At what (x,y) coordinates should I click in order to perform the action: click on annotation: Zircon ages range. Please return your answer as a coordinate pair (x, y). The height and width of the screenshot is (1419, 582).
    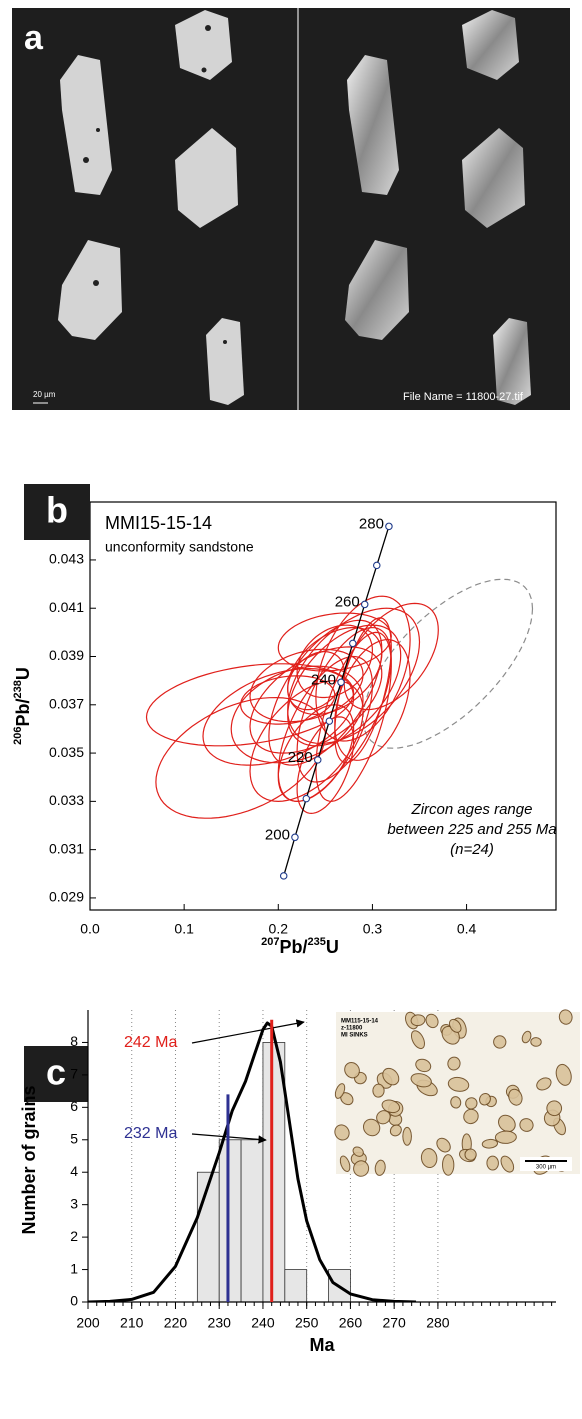
    Looking at the image, I should click on (472, 809).